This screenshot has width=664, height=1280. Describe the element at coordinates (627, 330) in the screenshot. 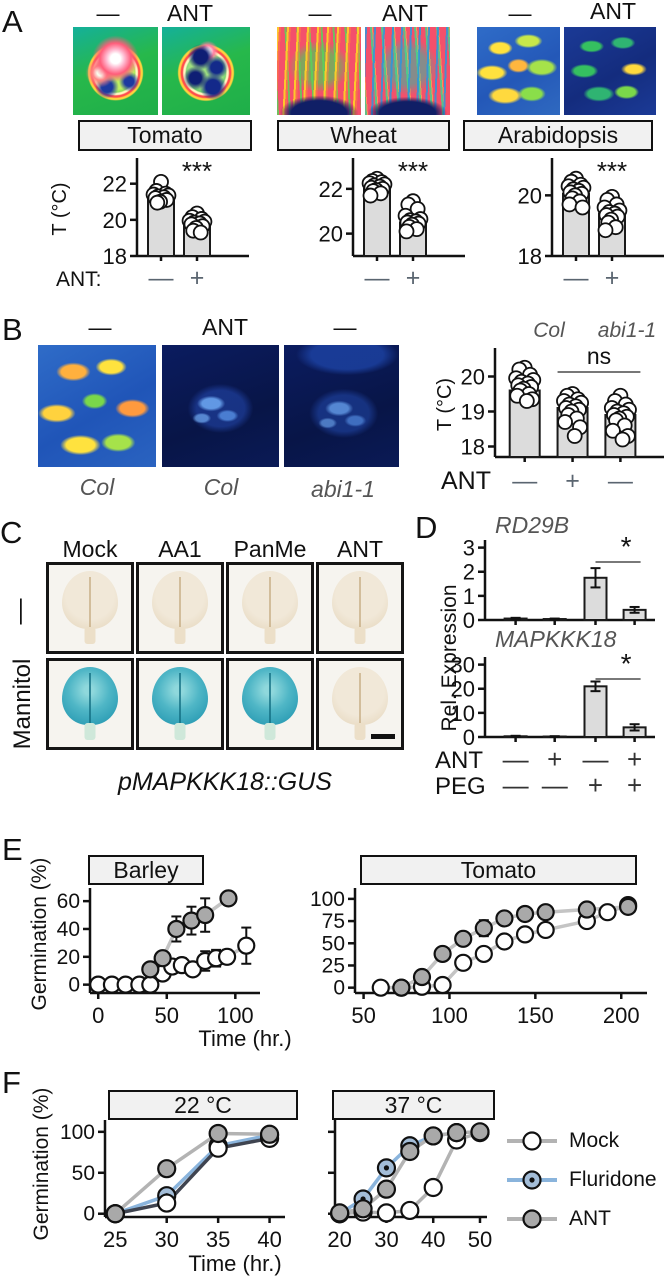

I see `svg-text: abi1-1` at that location.